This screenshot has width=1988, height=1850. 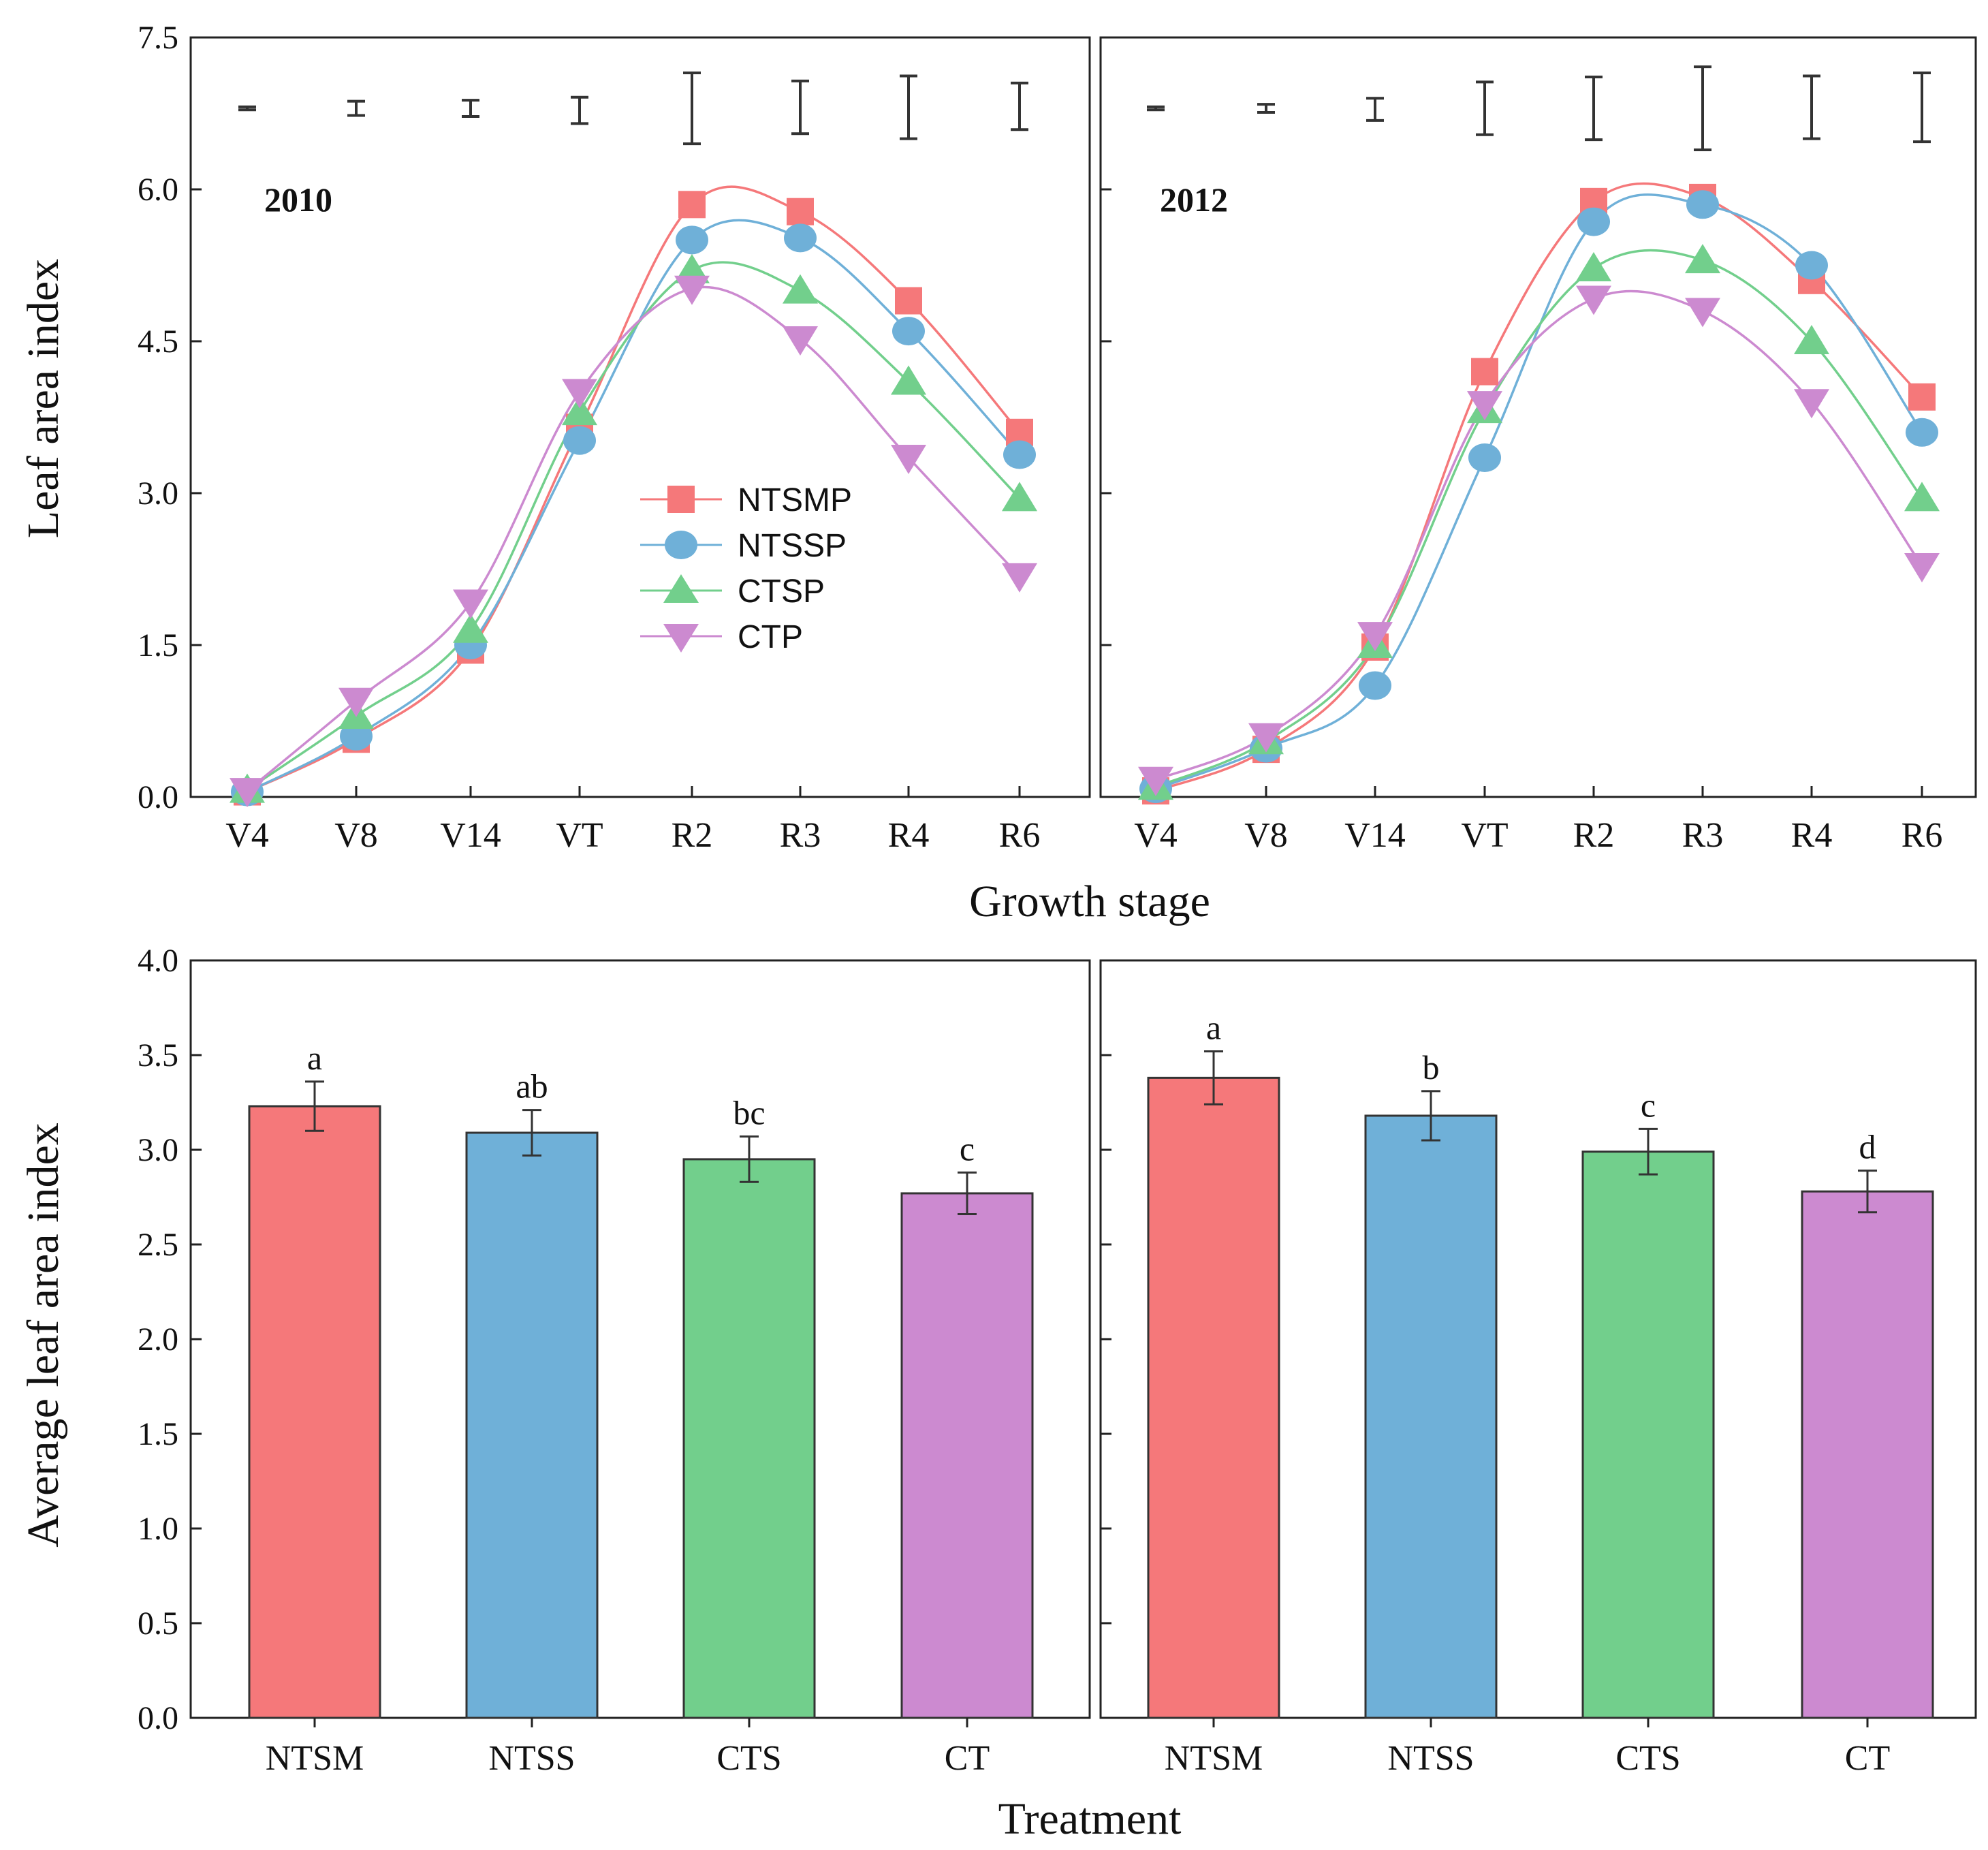 What do you see at coordinates (158, 1529) in the screenshot?
I see `y-tick-label-bottom: 1.0` at bounding box center [158, 1529].